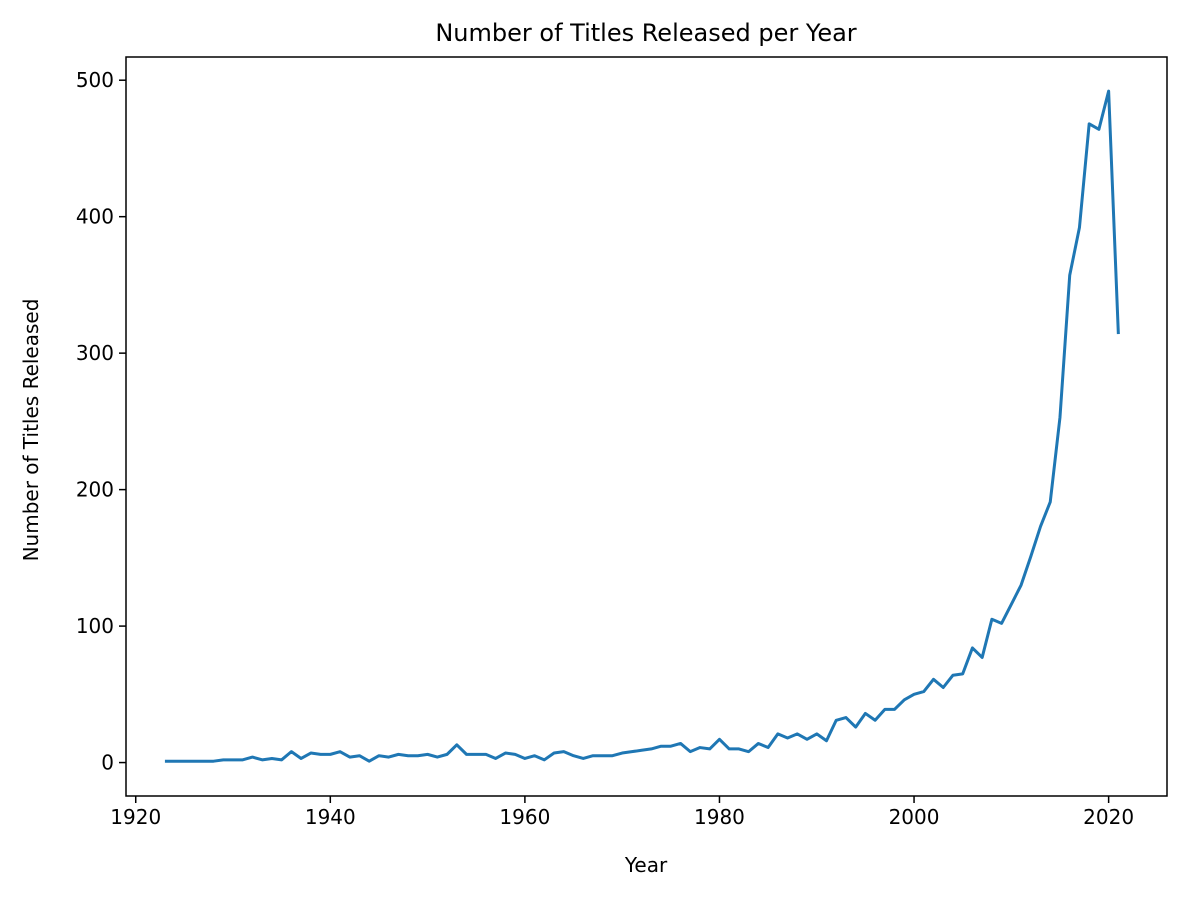 This screenshot has height=898, width=1186. I want to click on y-axis: 0 100 200 300 400 500, so click(101, 421).